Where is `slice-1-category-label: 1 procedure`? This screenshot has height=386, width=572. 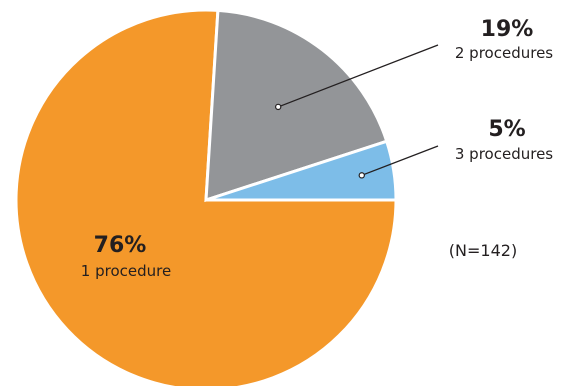 slice-1-category-label: 1 procedure is located at coordinates (126, 271).